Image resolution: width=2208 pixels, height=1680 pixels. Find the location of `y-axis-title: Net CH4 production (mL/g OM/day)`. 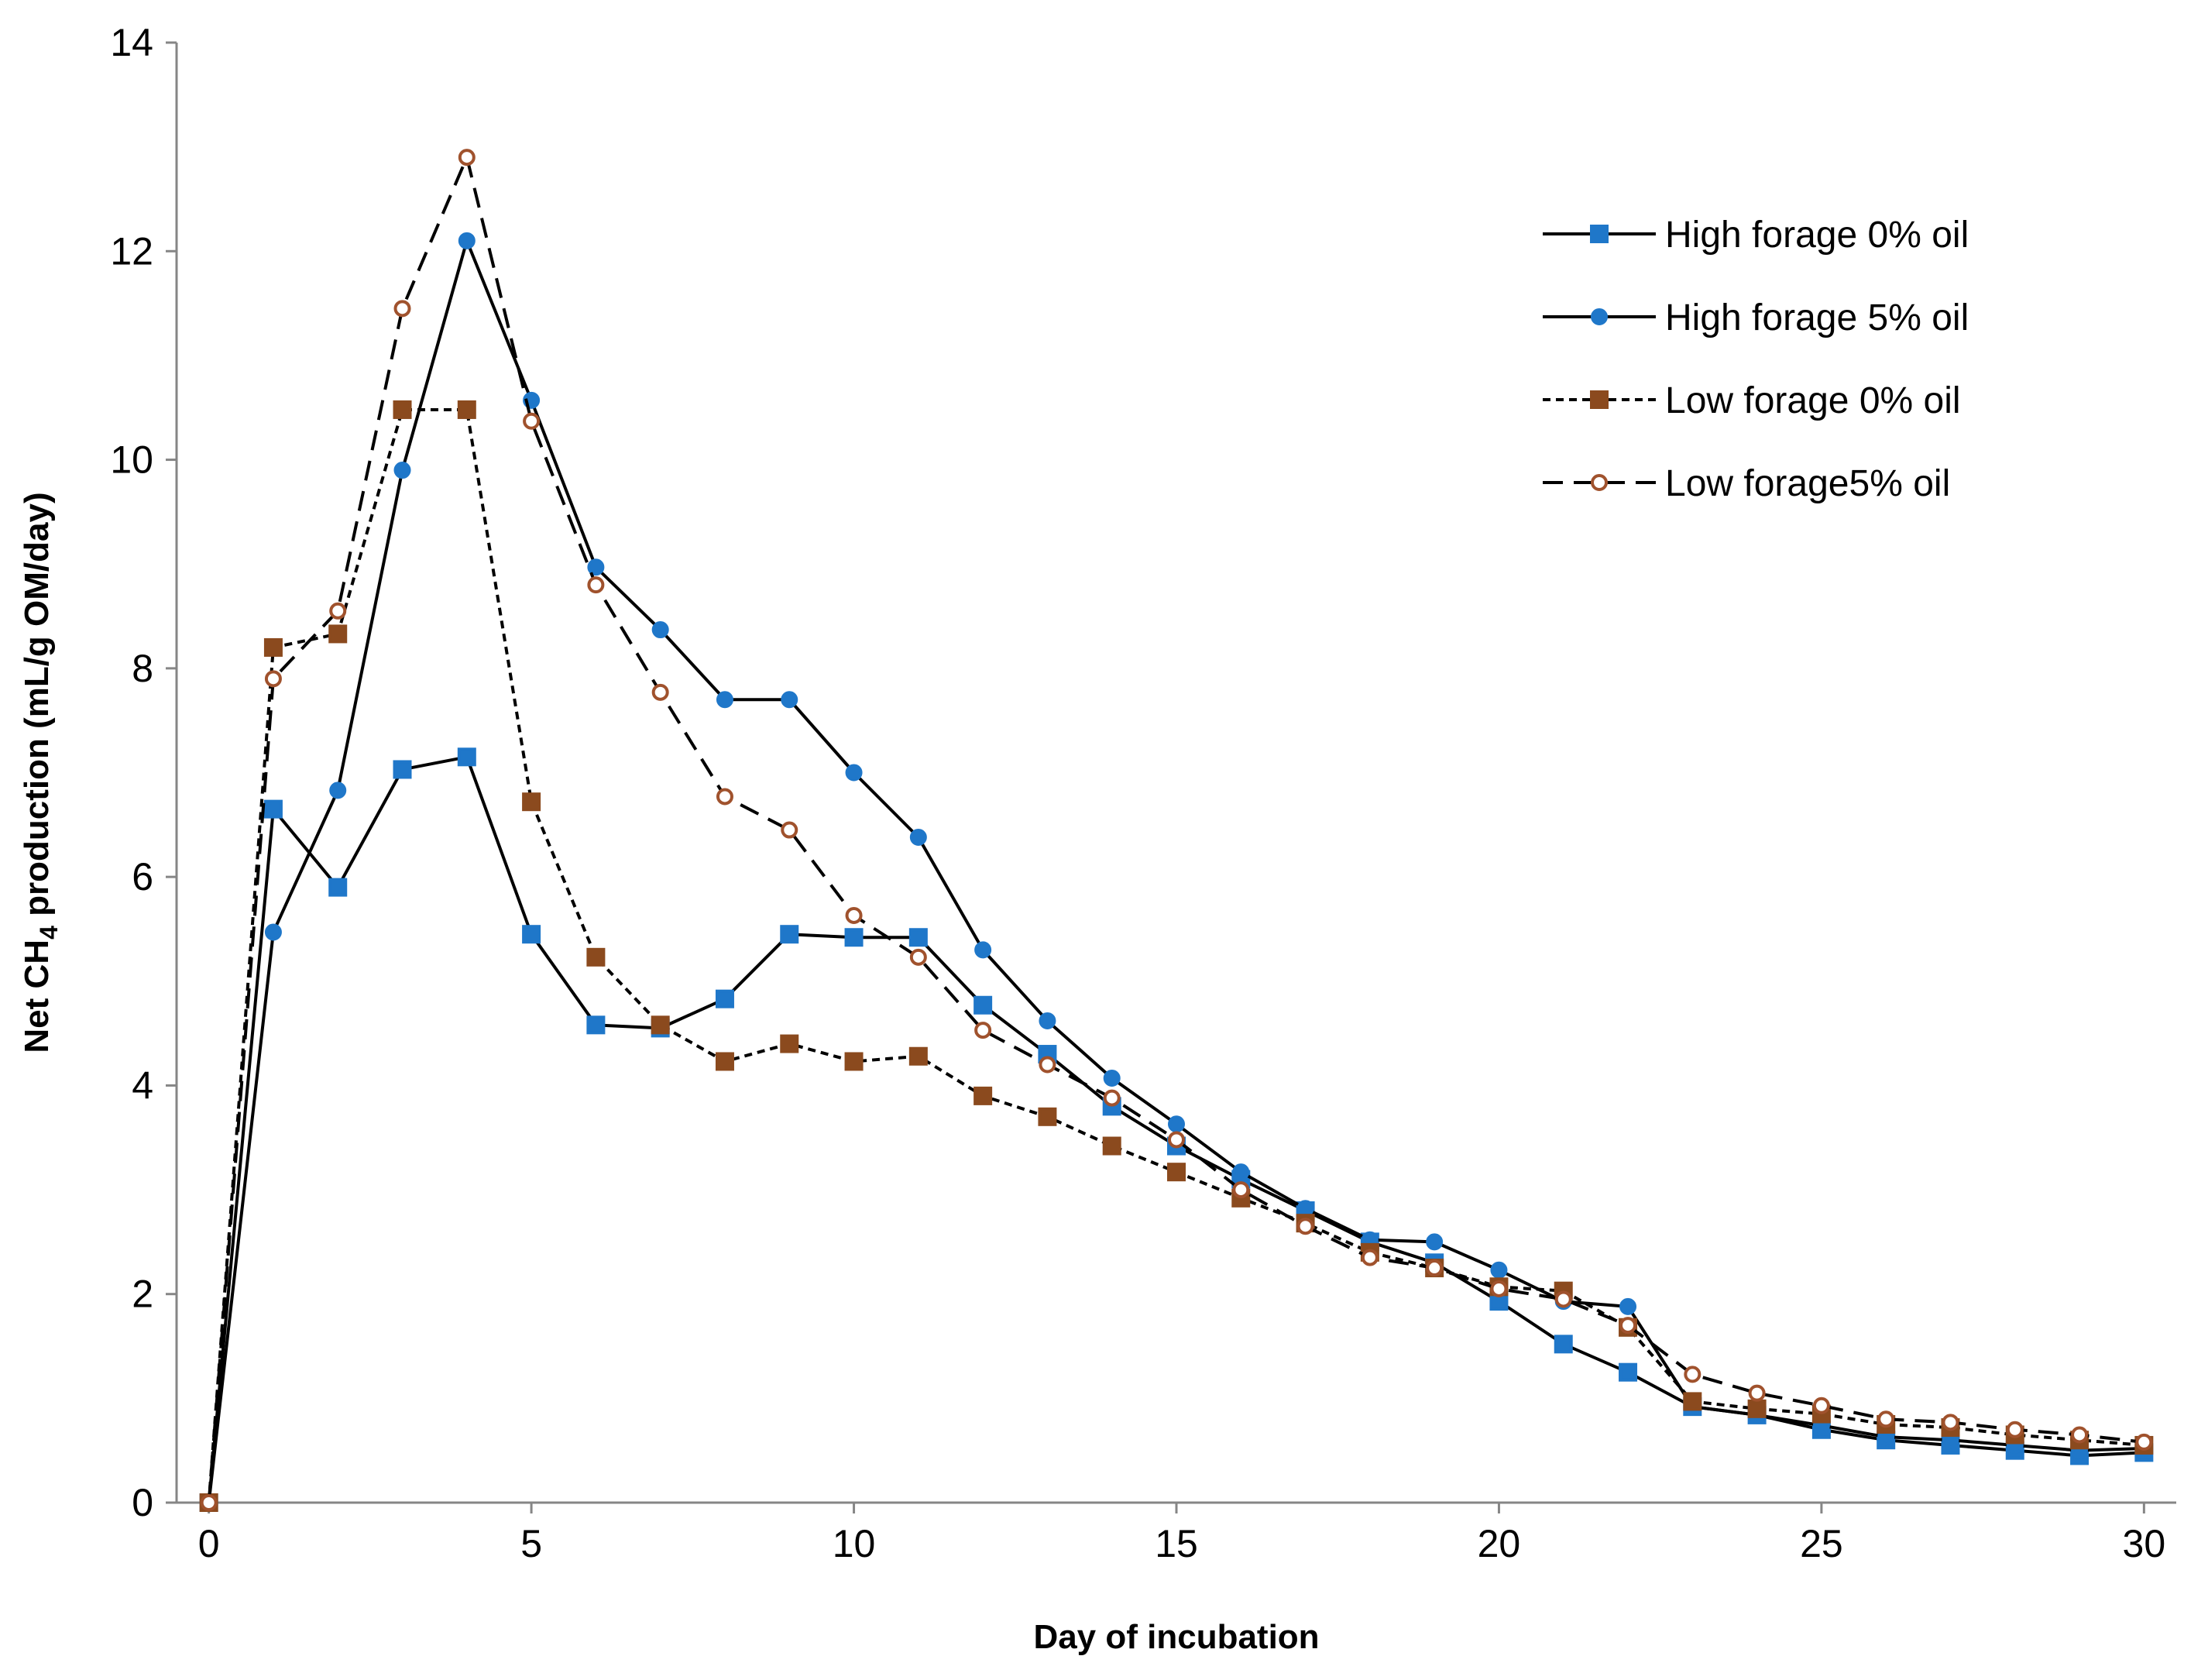

y-axis-title: Net CH4 production (mL/g OM/day) is located at coordinates (41, 773).